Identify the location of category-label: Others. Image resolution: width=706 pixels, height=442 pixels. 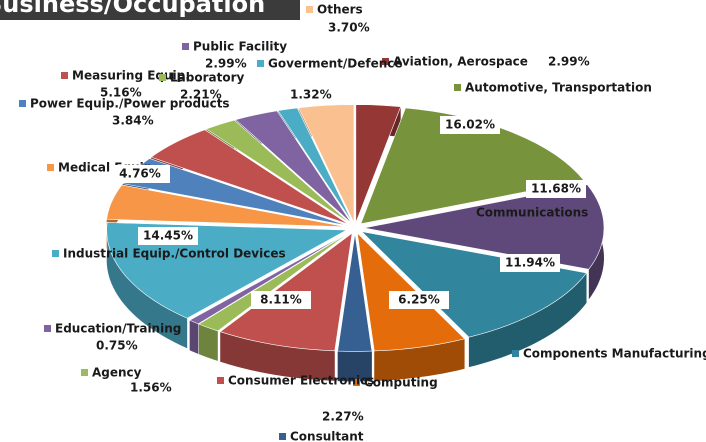
(340, 10).